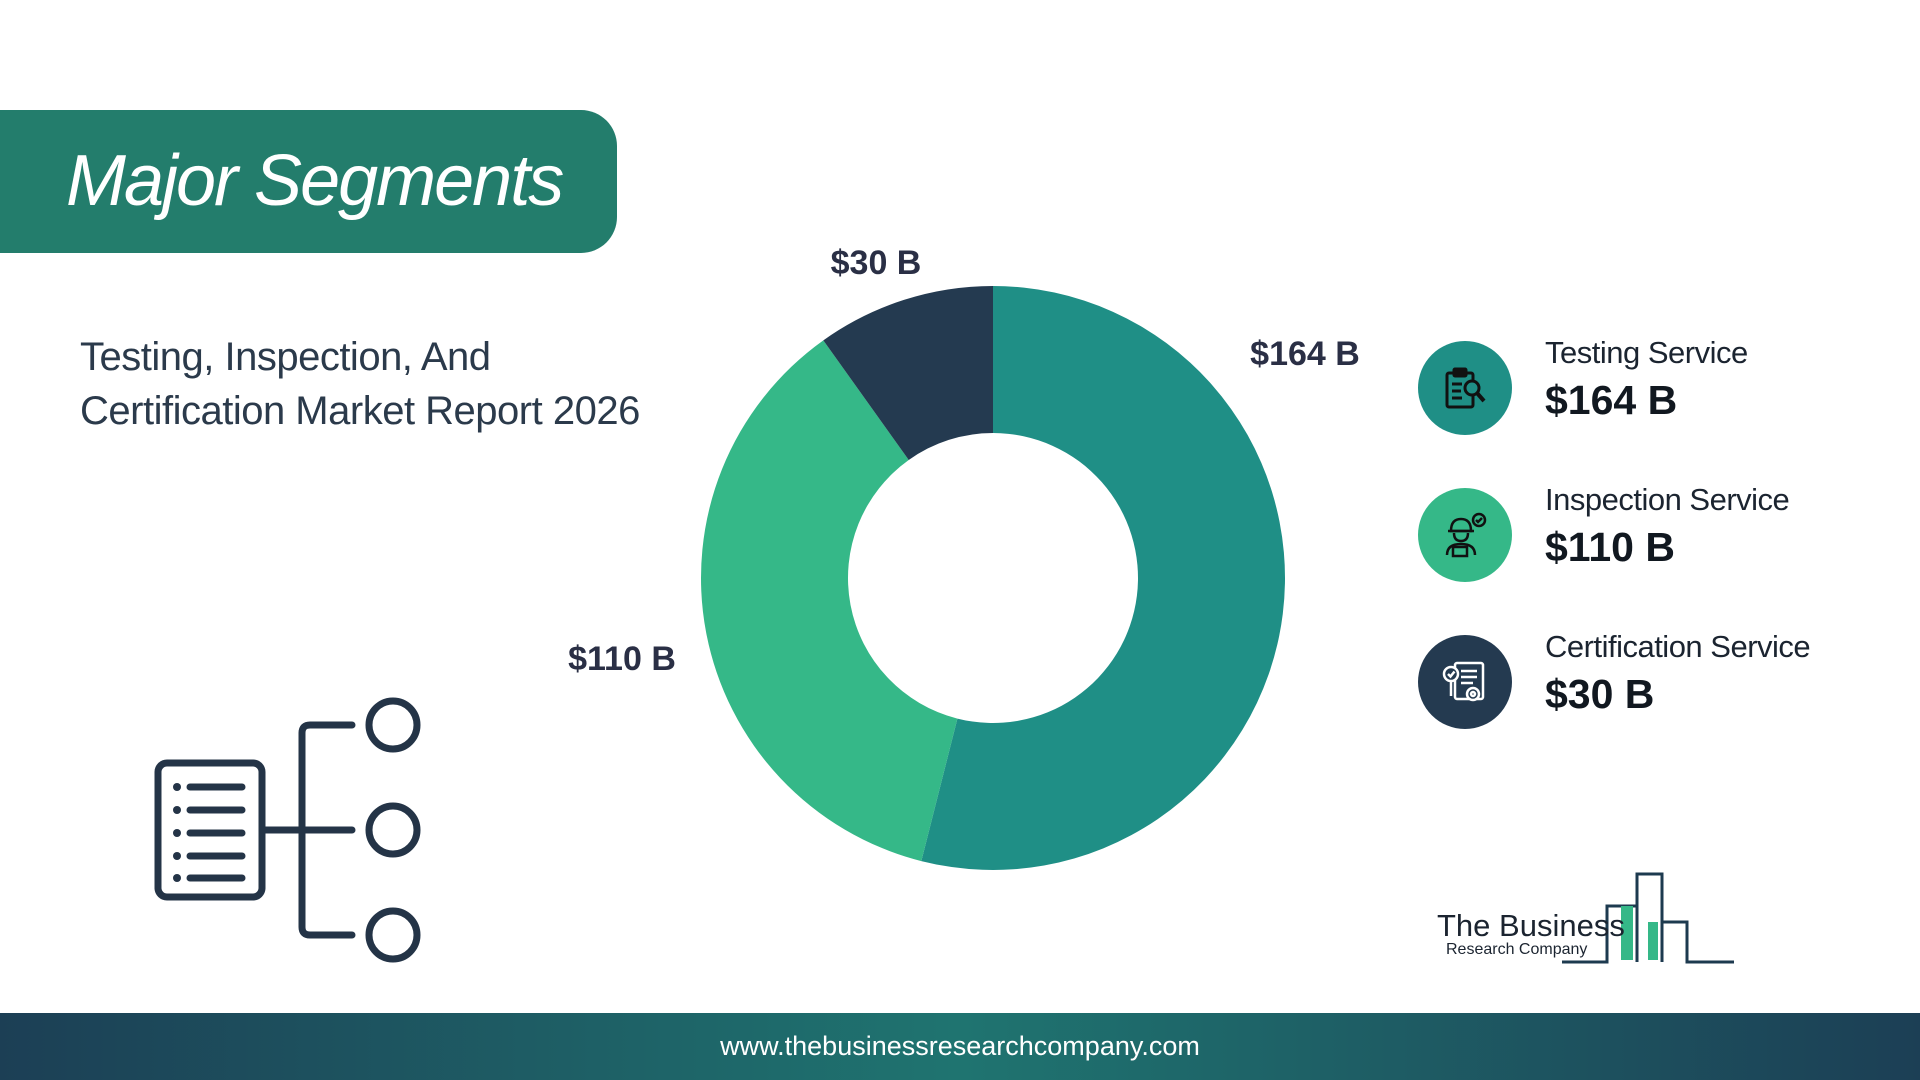  What do you see at coordinates (1648, 918) in the screenshot?
I see `building-bars-logo-icon` at bounding box center [1648, 918].